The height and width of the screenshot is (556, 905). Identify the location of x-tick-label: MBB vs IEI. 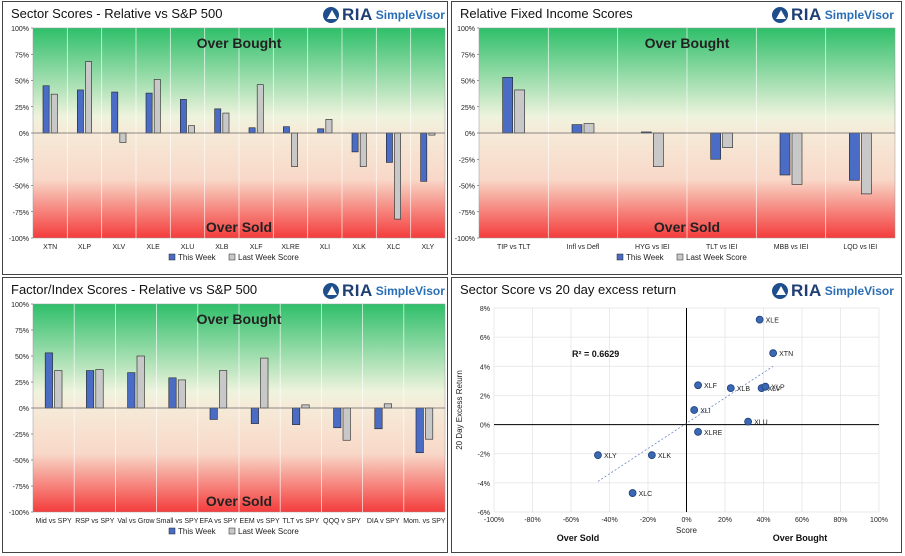
(791, 247).